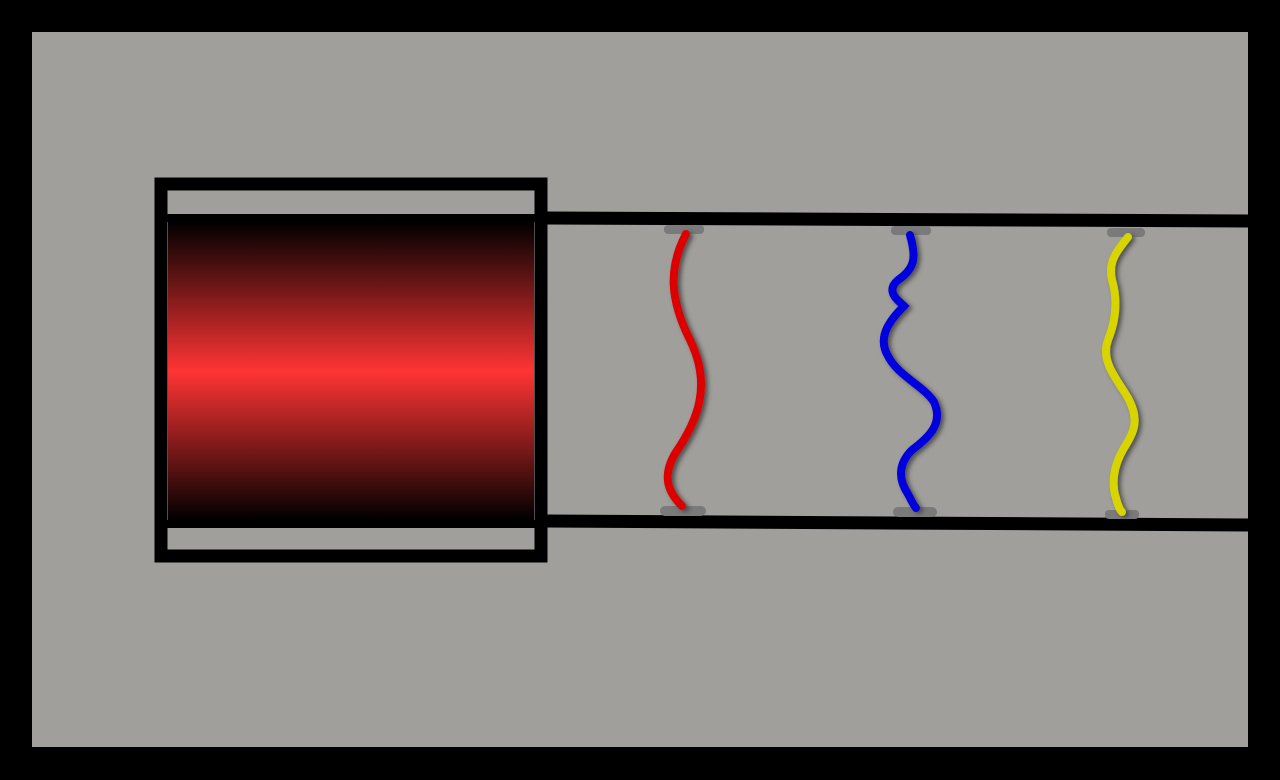 The image size is (1280, 780). Describe the element at coordinates (896, 523) in the screenshot. I see `lower-rail` at that location.